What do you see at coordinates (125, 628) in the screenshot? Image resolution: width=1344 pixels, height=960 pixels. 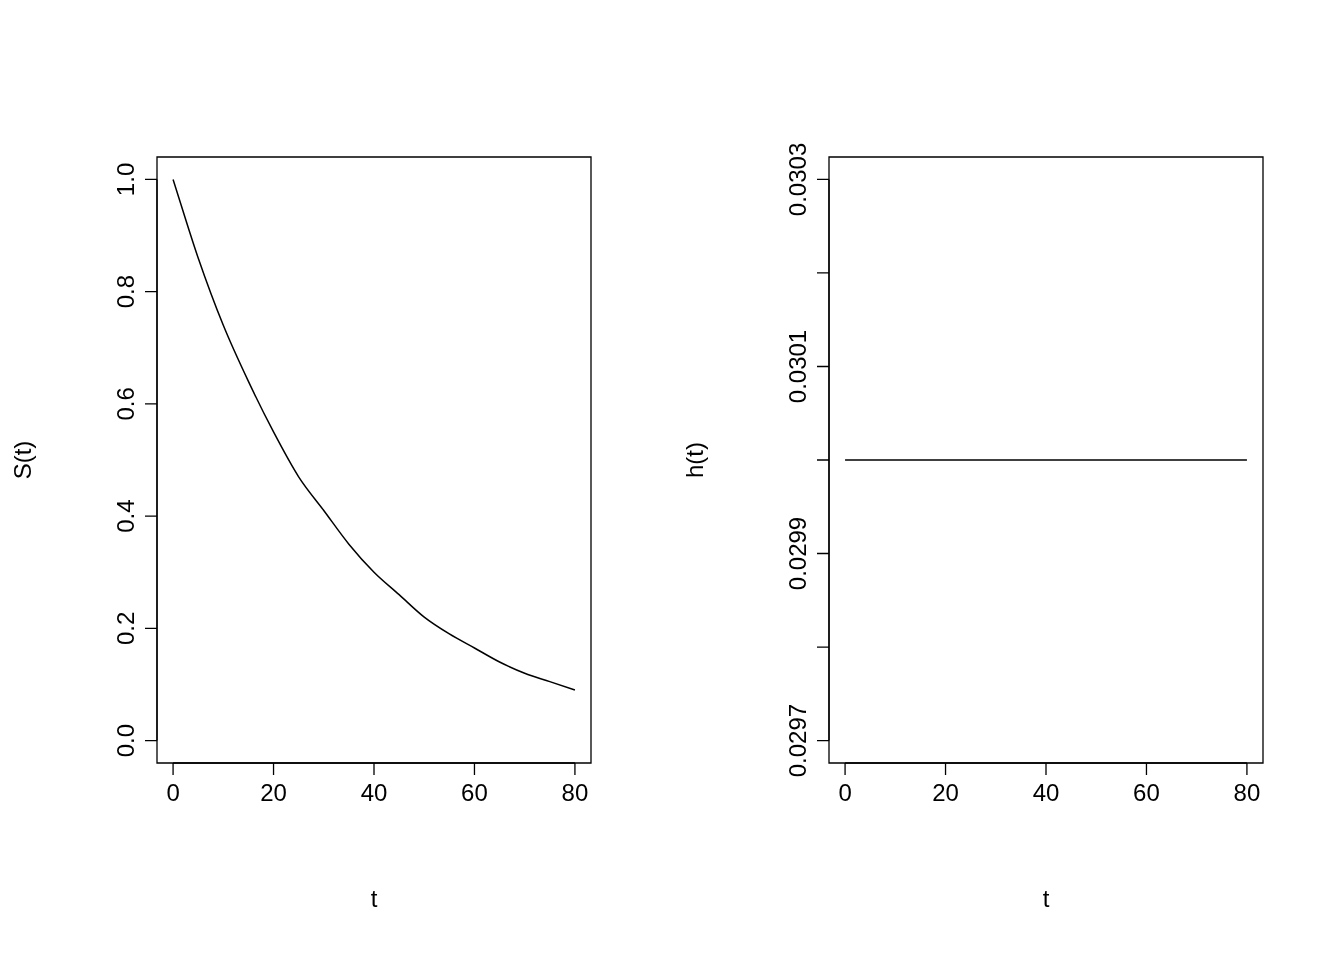 I see `y-tick-label: 0.2` at bounding box center [125, 628].